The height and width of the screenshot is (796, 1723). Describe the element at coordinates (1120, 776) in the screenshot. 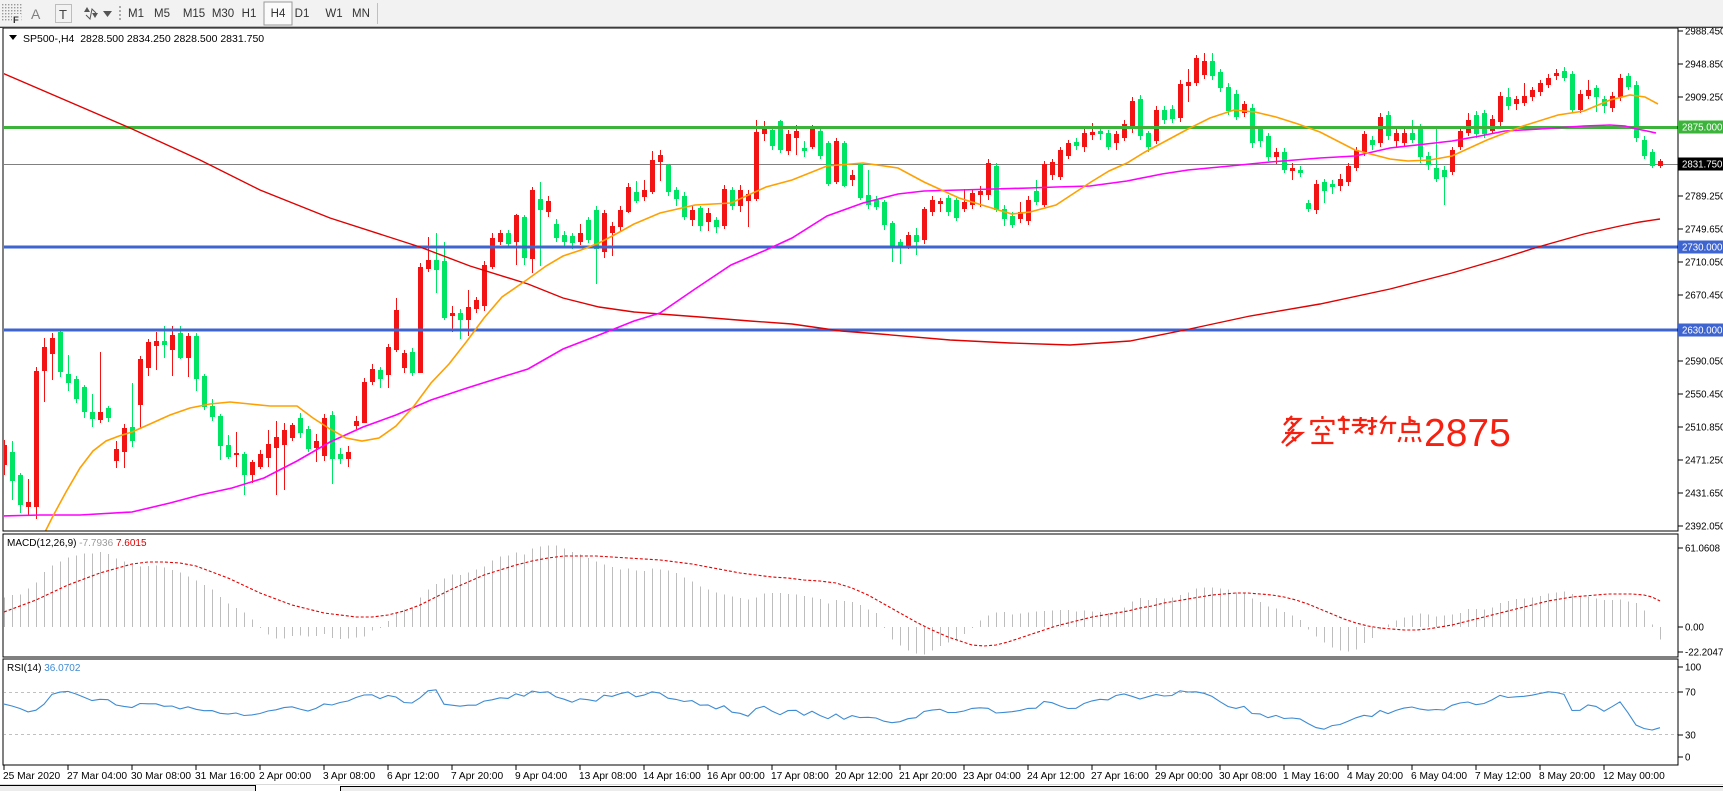

I see `svg-text: 27 Apr 16:00` at that location.